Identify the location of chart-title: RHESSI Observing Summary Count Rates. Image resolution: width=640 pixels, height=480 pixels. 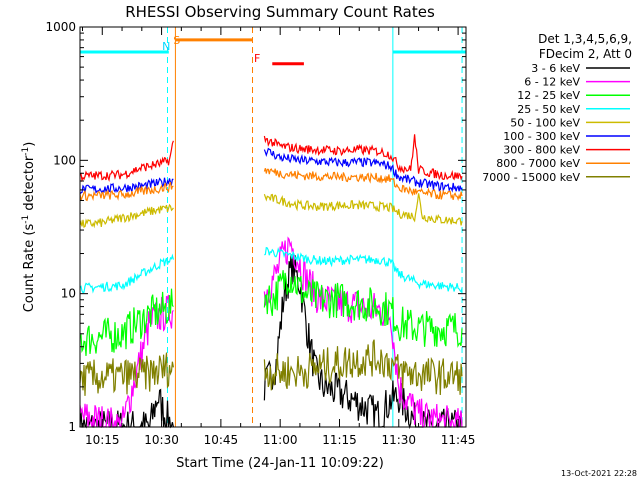
(280, 12).